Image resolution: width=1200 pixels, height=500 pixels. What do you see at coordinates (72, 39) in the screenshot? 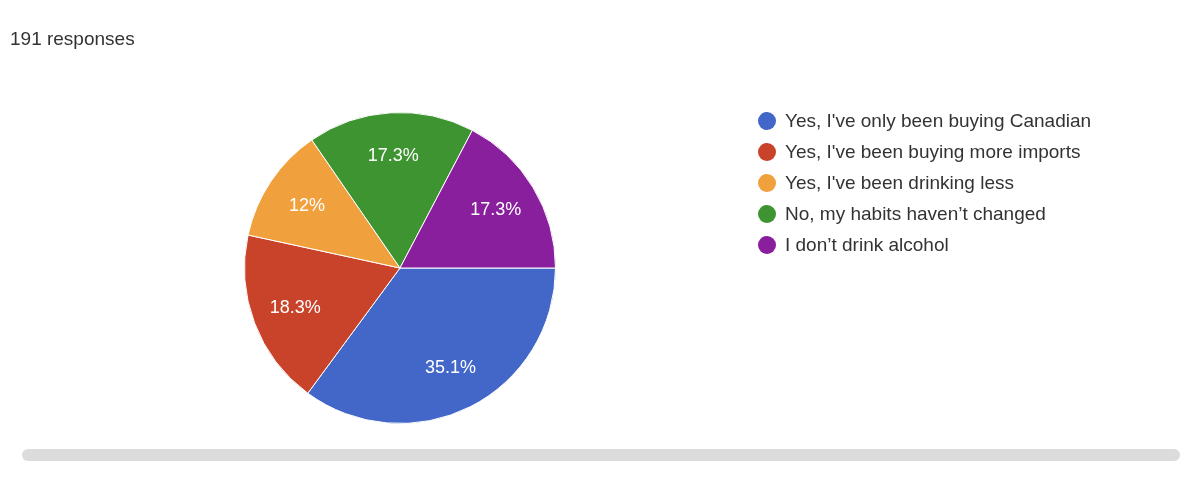
I see `text: 191 responses` at bounding box center [72, 39].